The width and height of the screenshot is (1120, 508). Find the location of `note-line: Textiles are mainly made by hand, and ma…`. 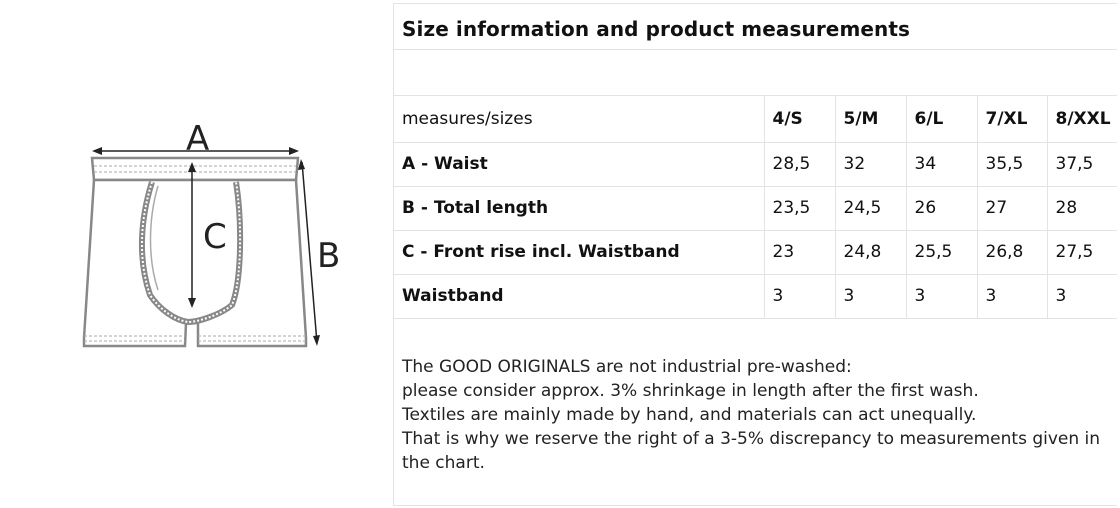

note-line: Textiles are mainly made by hand, and ma… is located at coordinates (689, 415).